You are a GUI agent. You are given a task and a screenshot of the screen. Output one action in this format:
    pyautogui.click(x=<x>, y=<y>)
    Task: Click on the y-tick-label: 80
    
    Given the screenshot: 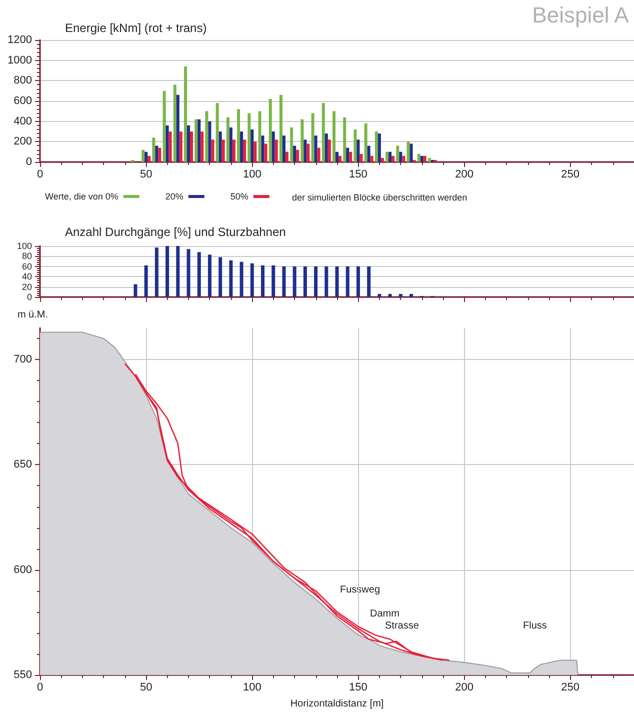 What is the action you would take?
    pyautogui.click(x=27, y=256)
    